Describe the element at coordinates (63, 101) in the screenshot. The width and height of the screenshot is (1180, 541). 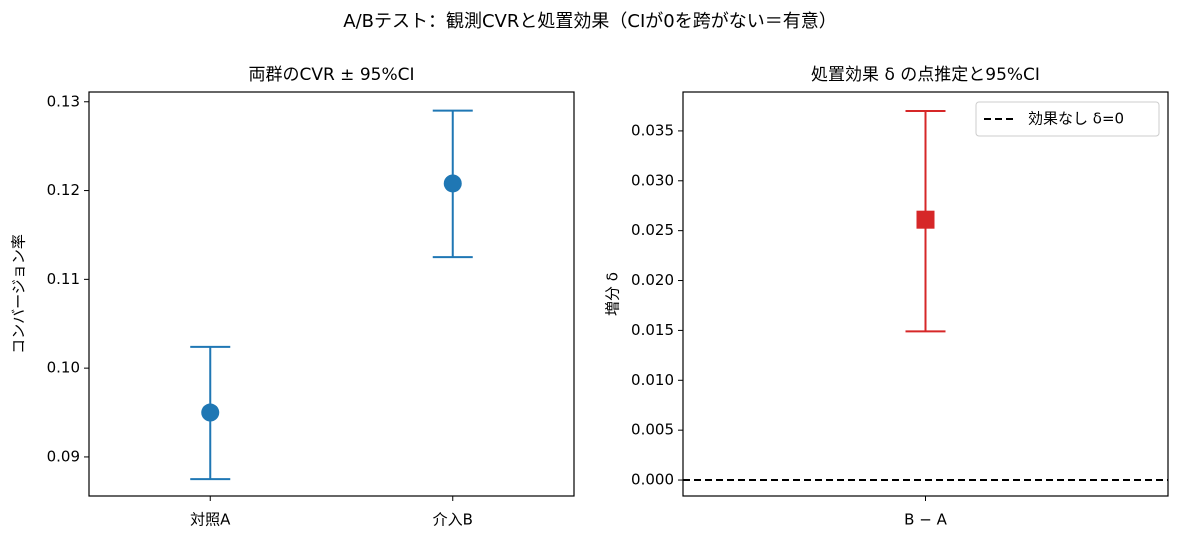
I see `y-tick-label: 0.13` at that location.